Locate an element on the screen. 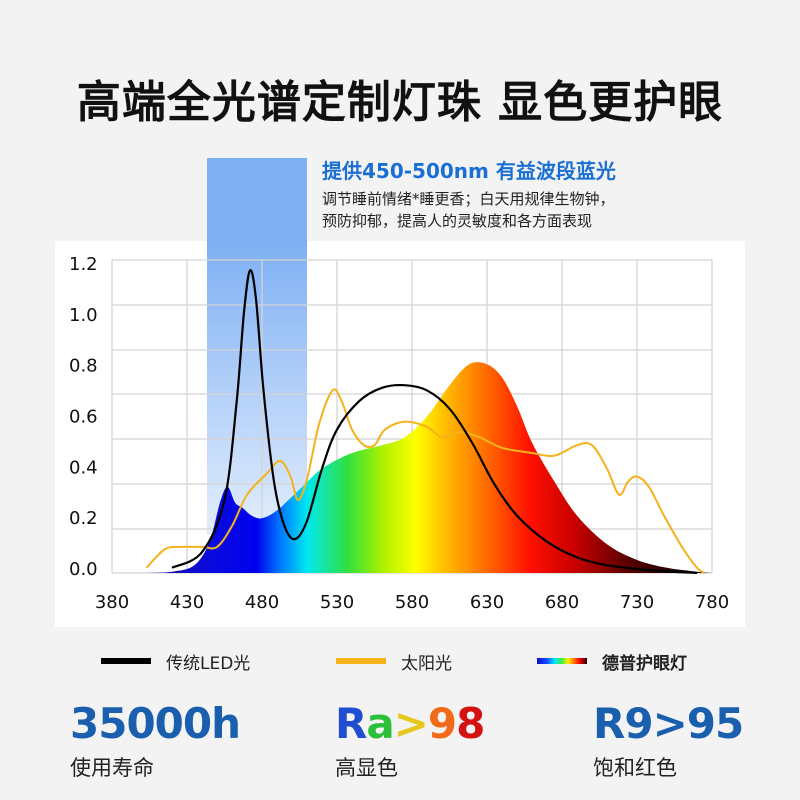 The image size is (800, 800). x-tick-label: 380 is located at coordinates (112, 602).